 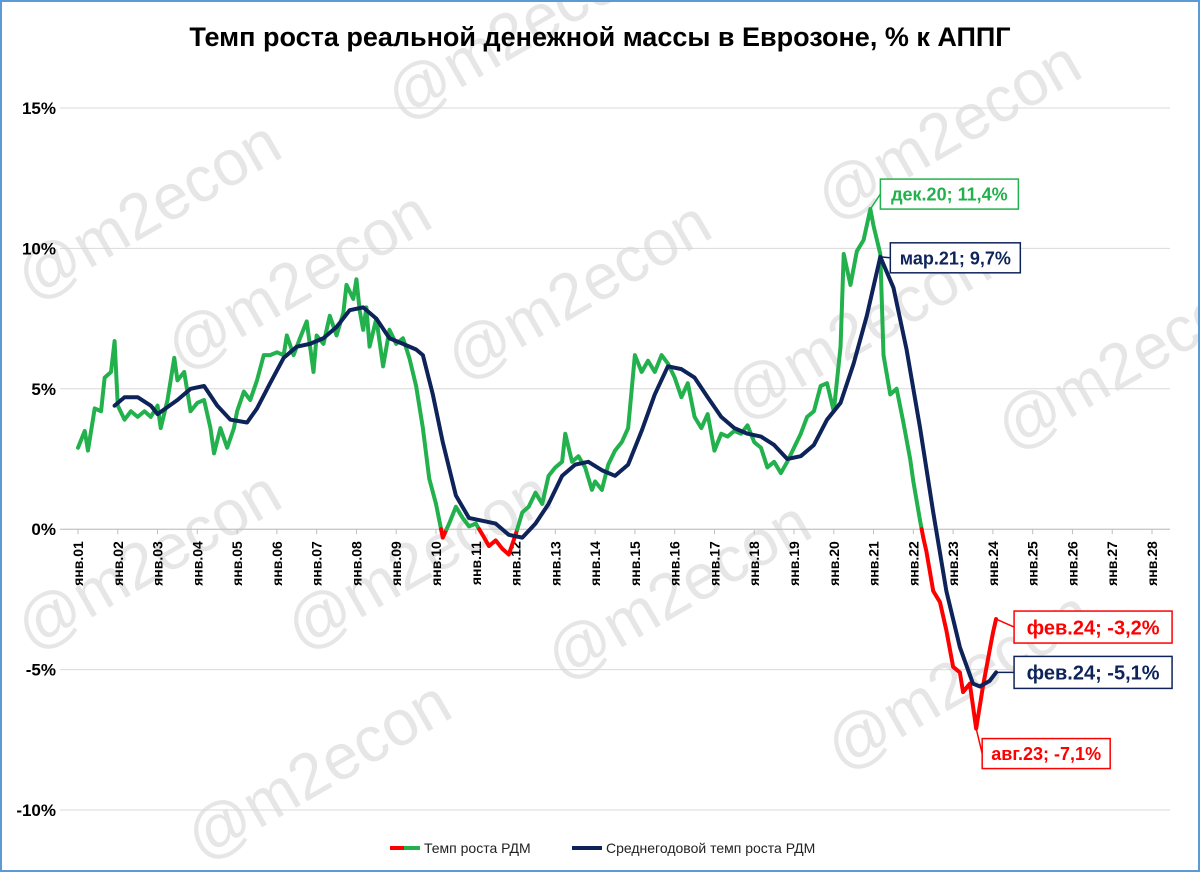 What do you see at coordinates (953, 563) in the screenshot?
I see `x-tick-label: янв.23` at bounding box center [953, 563].